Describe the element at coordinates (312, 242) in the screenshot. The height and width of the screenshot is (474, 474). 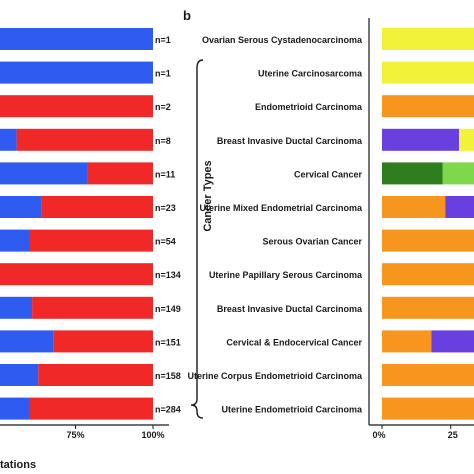
I see `category-label: Serous Ovarian Cancer` at that location.